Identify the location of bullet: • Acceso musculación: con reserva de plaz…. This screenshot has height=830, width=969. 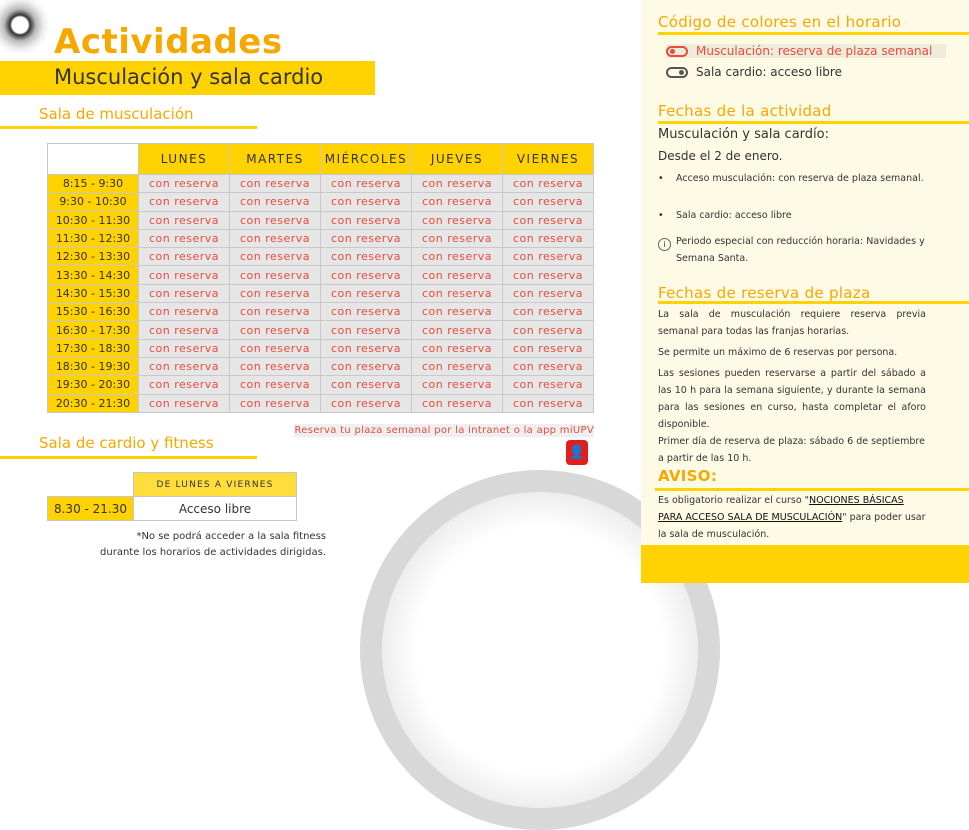
(791, 178).